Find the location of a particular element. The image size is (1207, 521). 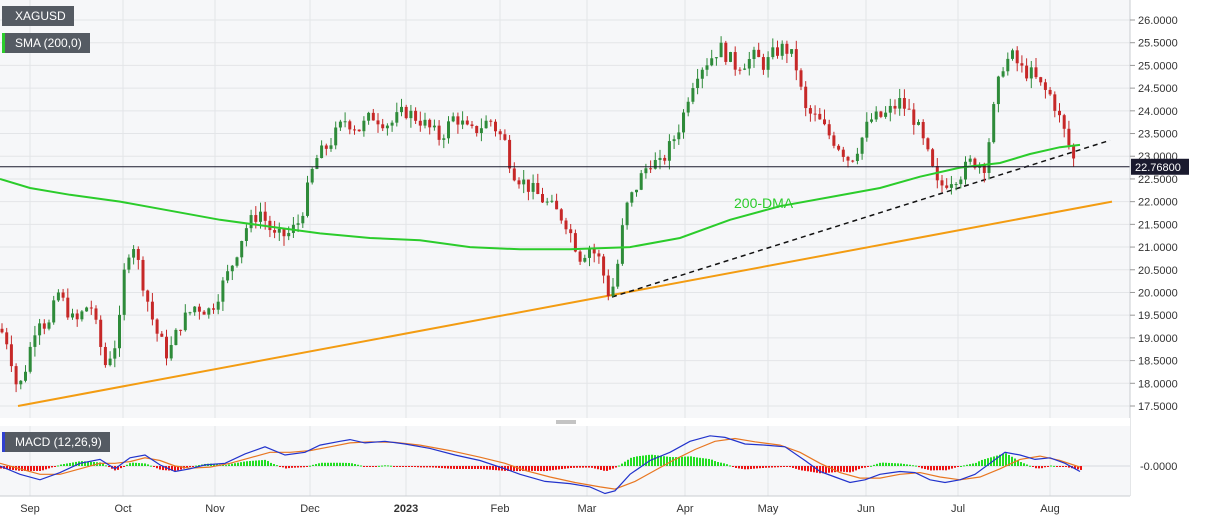

pane-separator is located at coordinates (565, 422).